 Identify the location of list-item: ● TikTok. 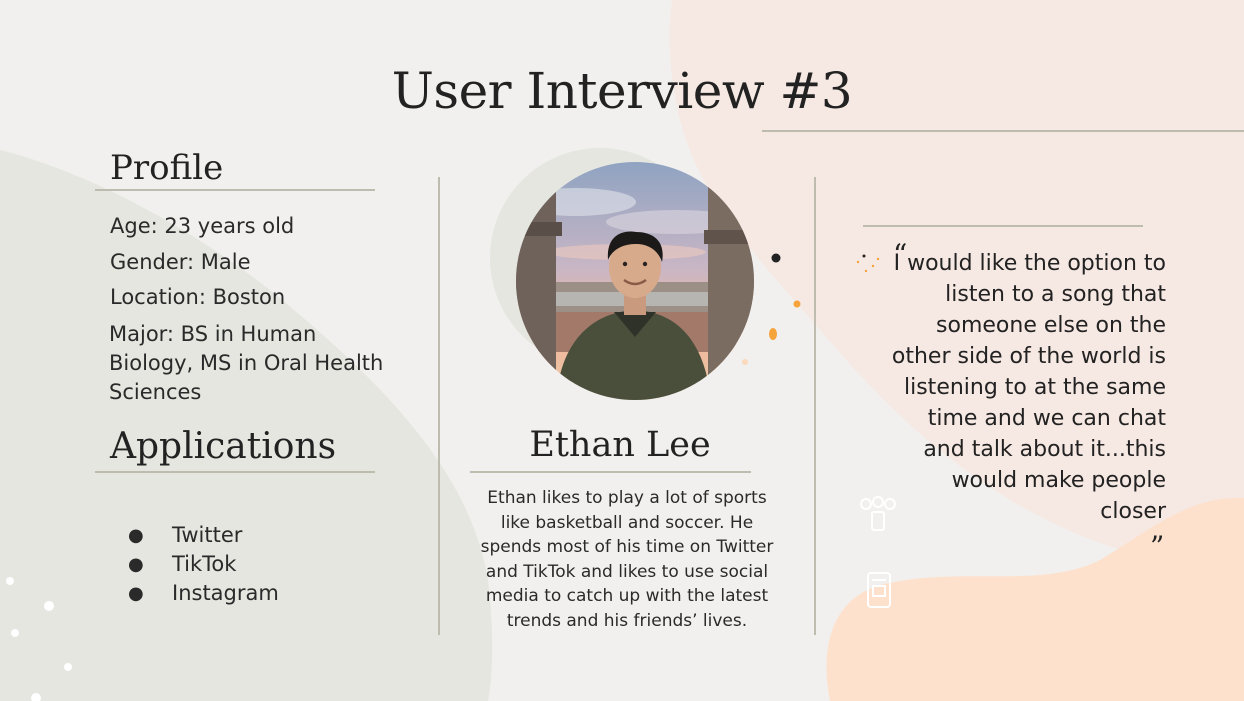
(203, 564).